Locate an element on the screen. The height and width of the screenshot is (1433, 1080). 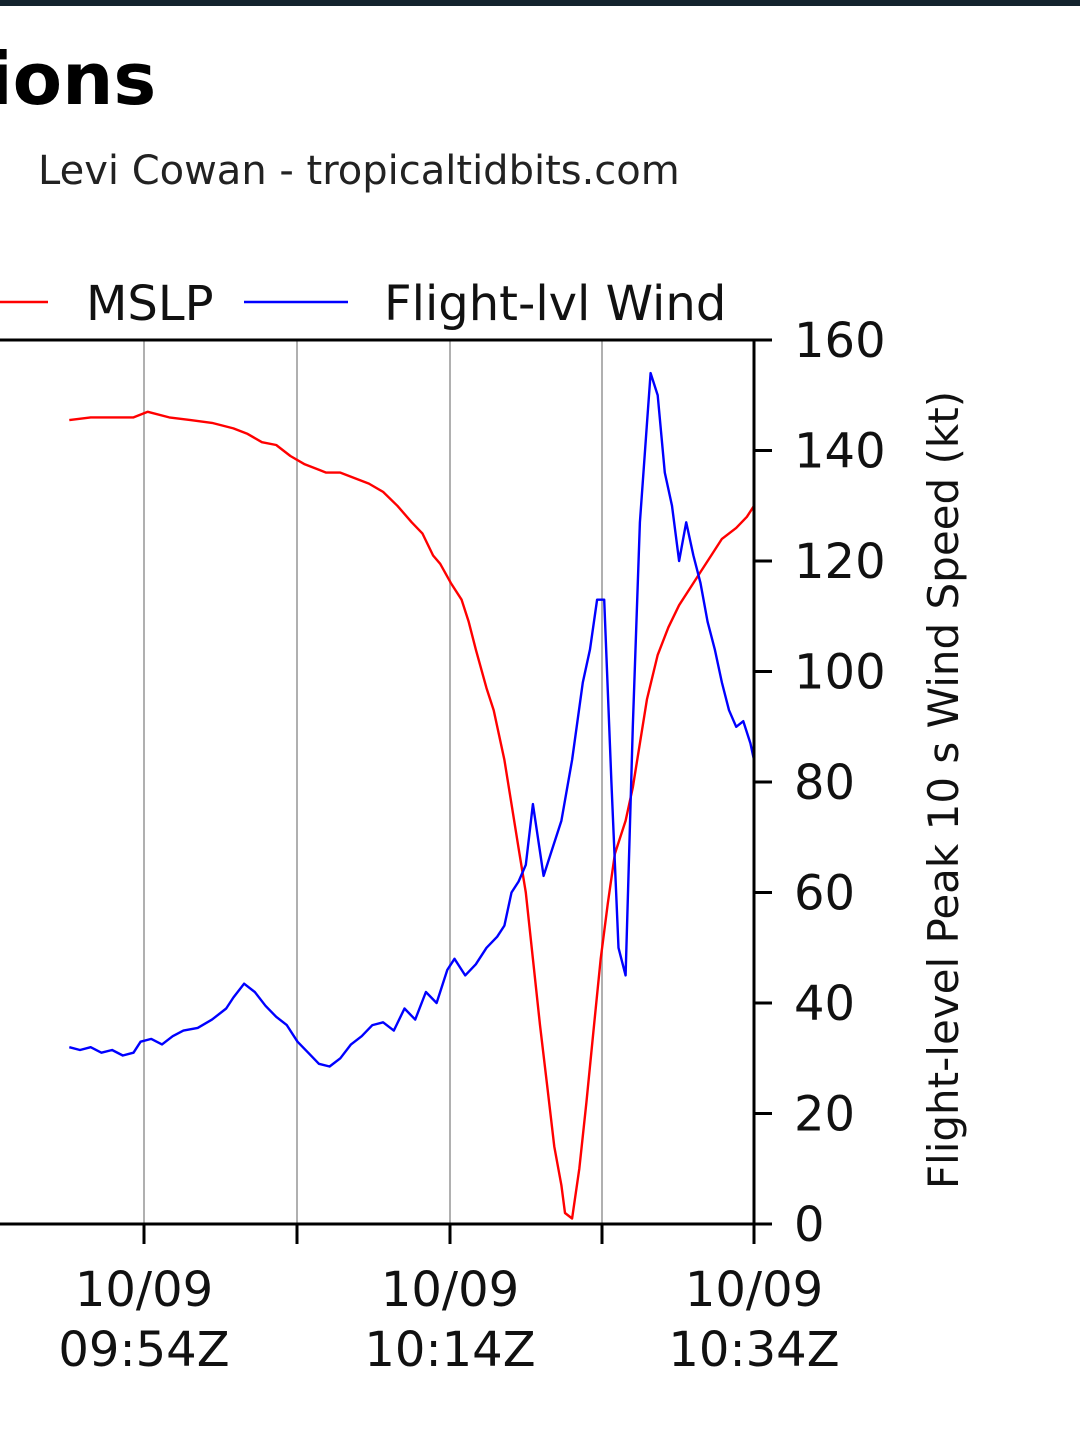
y-tick-label-0: 0 is located at coordinates (809, 1225).